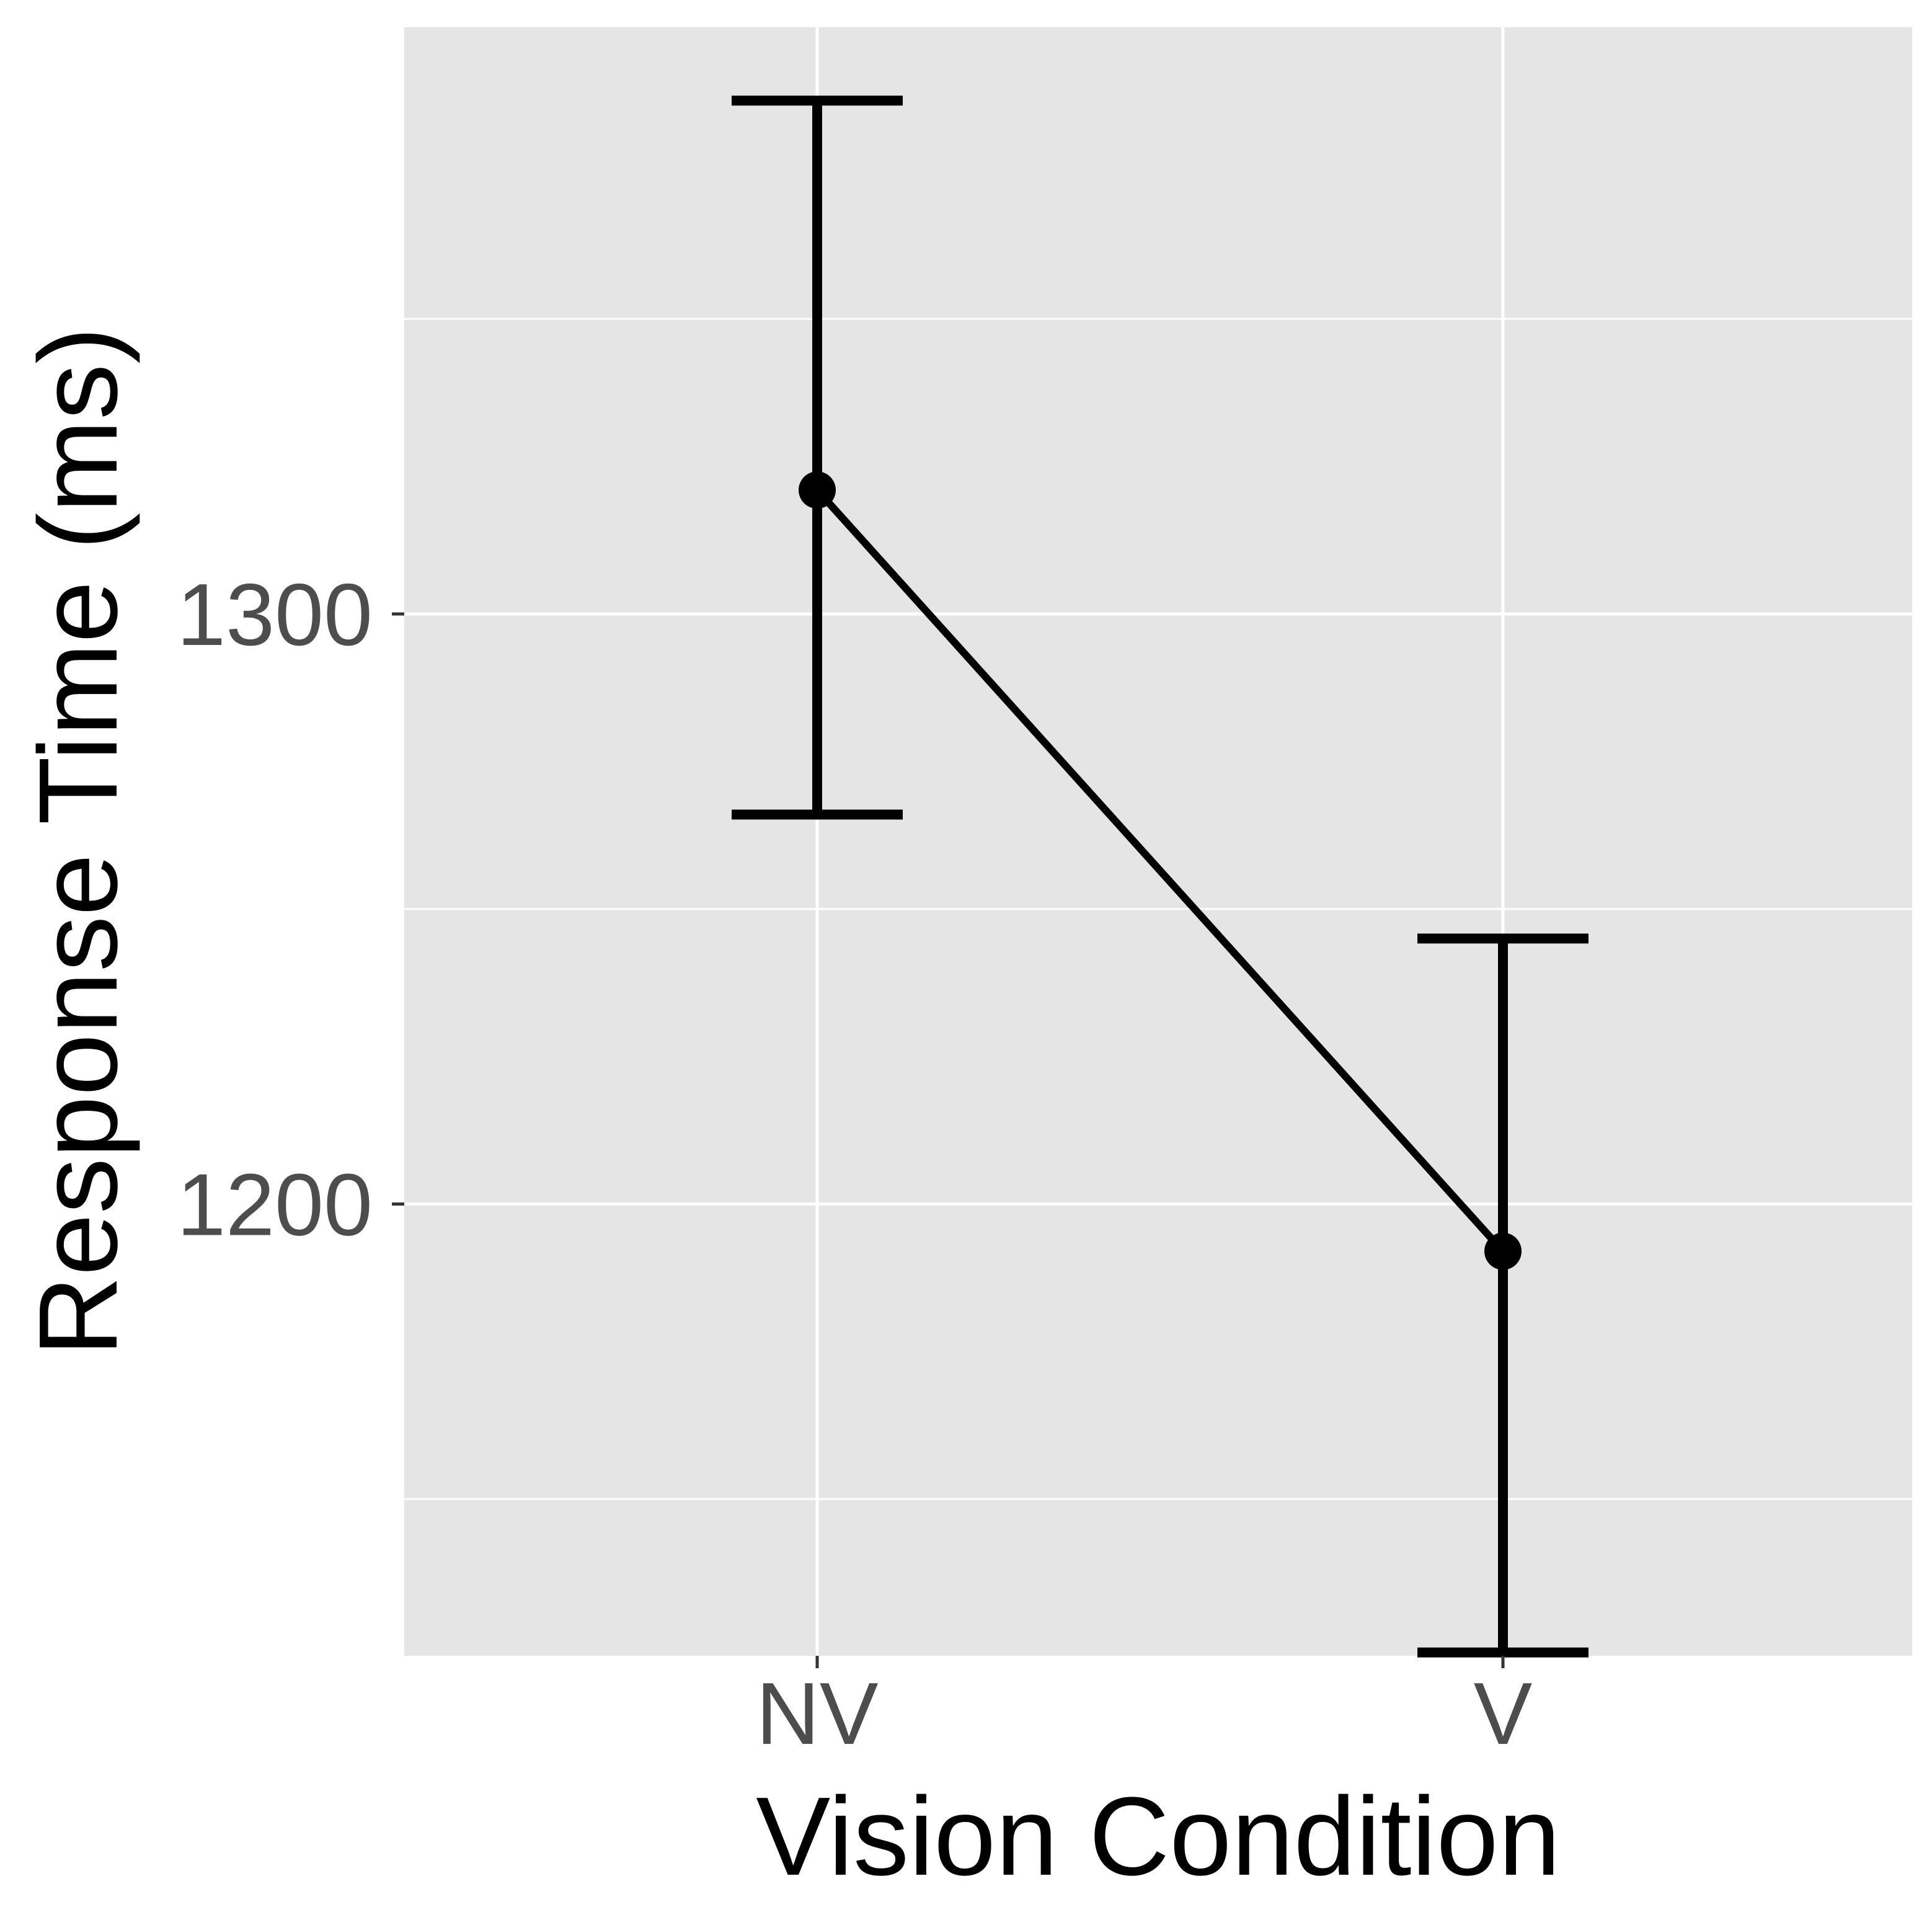  Describe the element at coordinates (817, 1713) in the screenshot. I see `x-tick-label: NV` at that location.